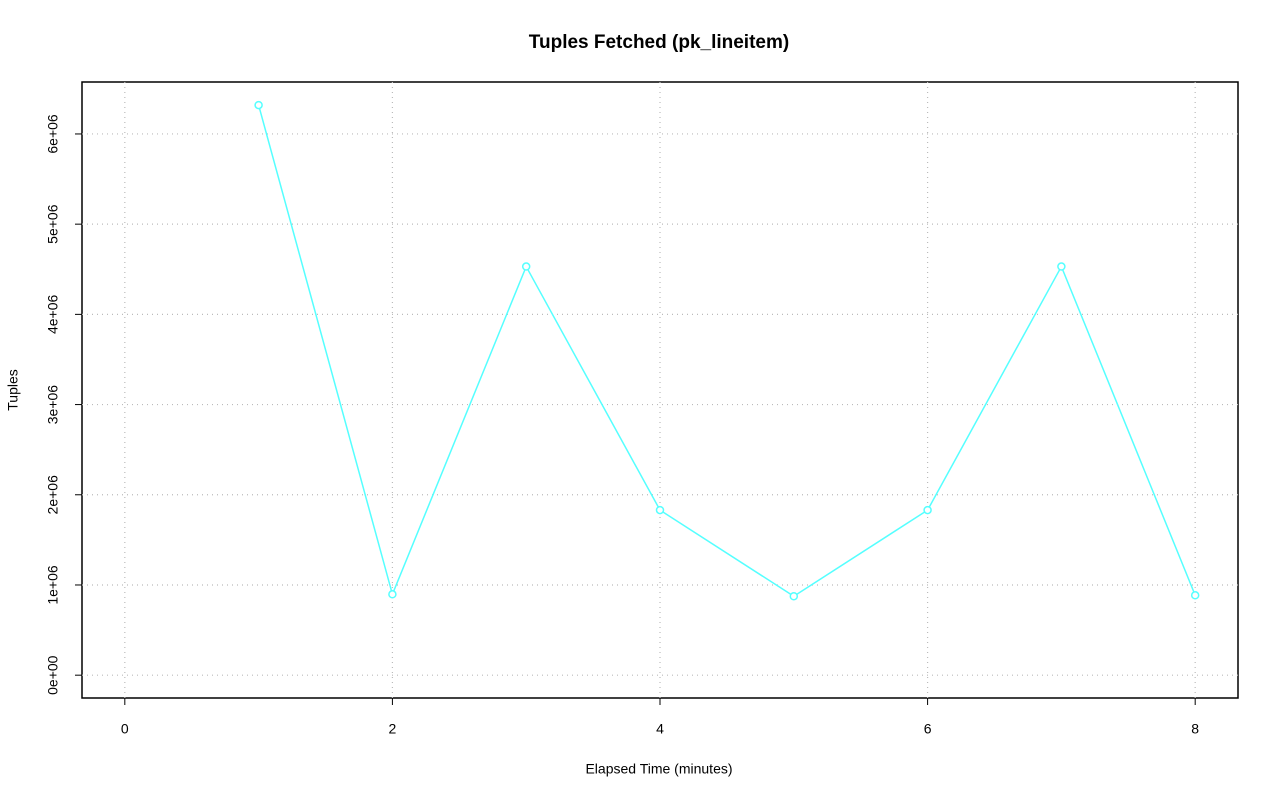 The width and height of the screenshot is (1280, 806). I want to click on x-tick-label: 2, so click(393, 729).